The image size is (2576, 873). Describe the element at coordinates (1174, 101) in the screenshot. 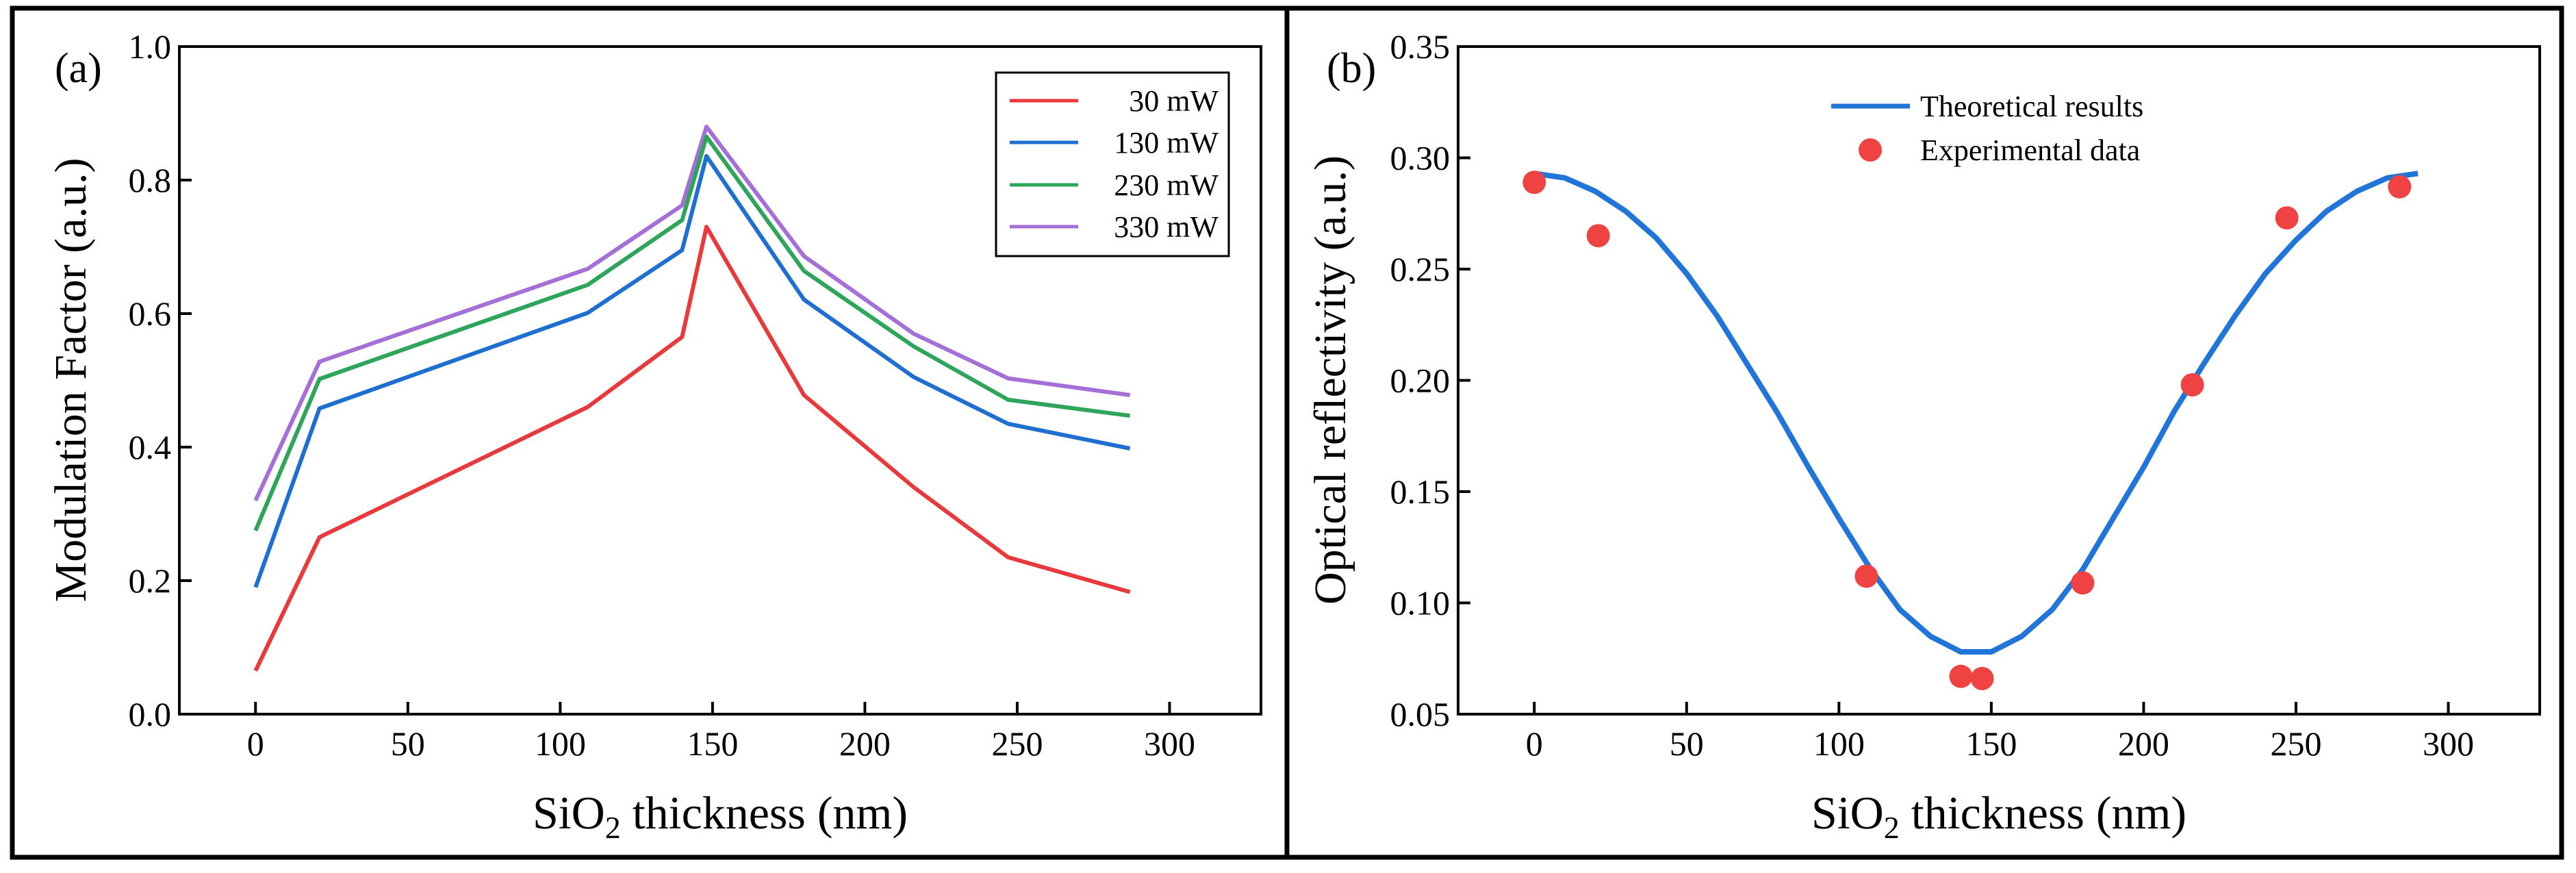

I see `legend-label-30mw: 30 mW` at that location.